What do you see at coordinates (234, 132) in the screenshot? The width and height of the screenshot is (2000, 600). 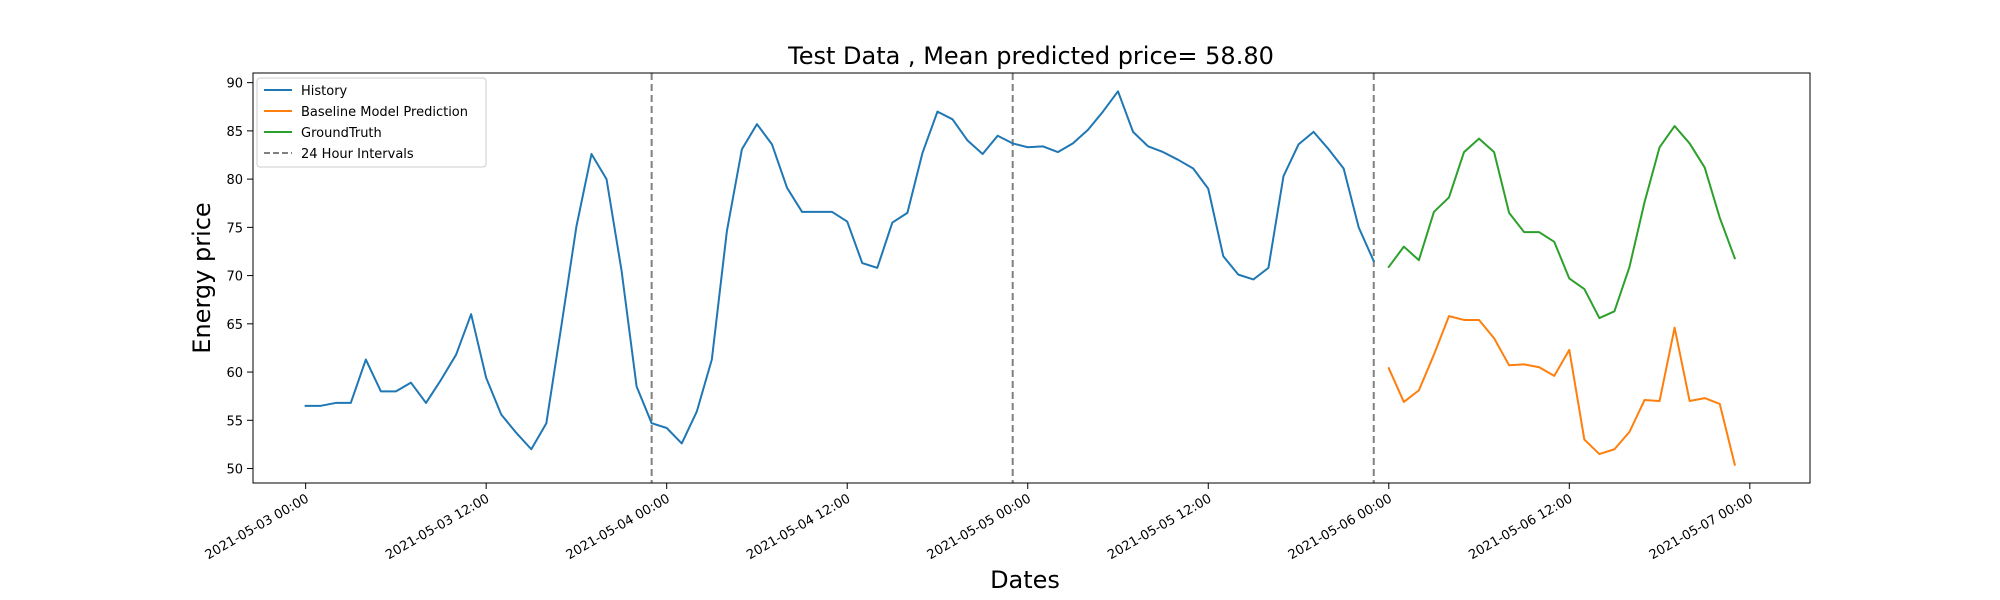 I see `y-tick-label: 85` at bounding box center [234, 132].